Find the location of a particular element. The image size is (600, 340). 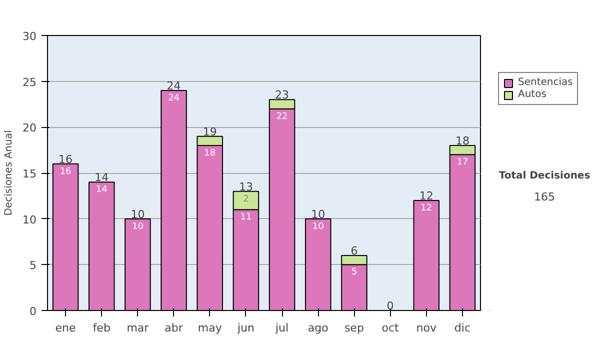

x-tick-label: mar is located at coordinates (138, 328).